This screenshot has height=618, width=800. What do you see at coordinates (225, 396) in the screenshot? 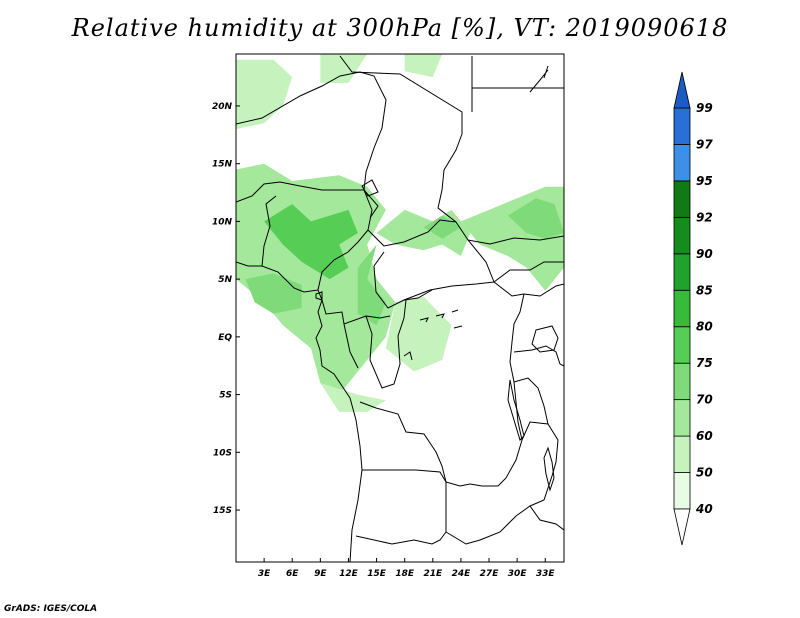
I see `lat-tick-label: 5S` at bounding box center [225, 396].